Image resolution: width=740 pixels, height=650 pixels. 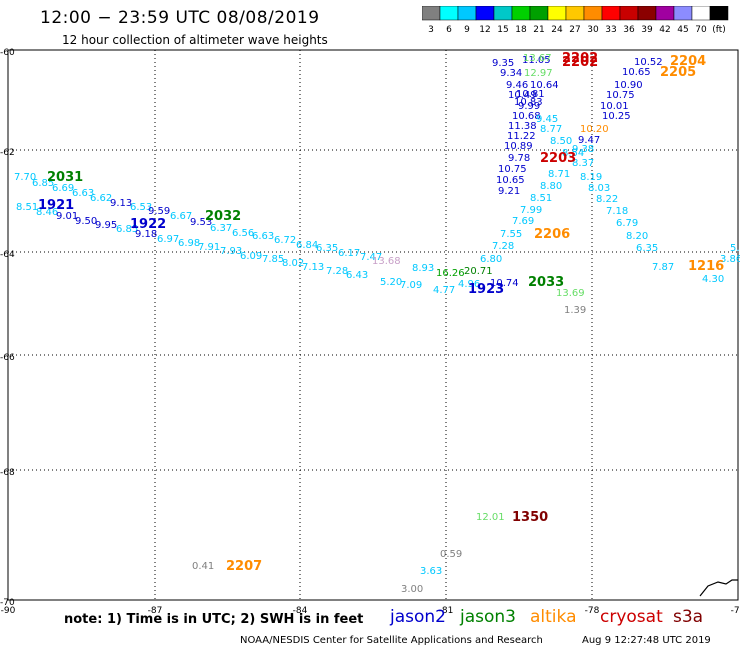 What do you see at coordinates (592, 611) in the screenshot?
I see `longitude-label: -78` at bounding box center [592, 611].